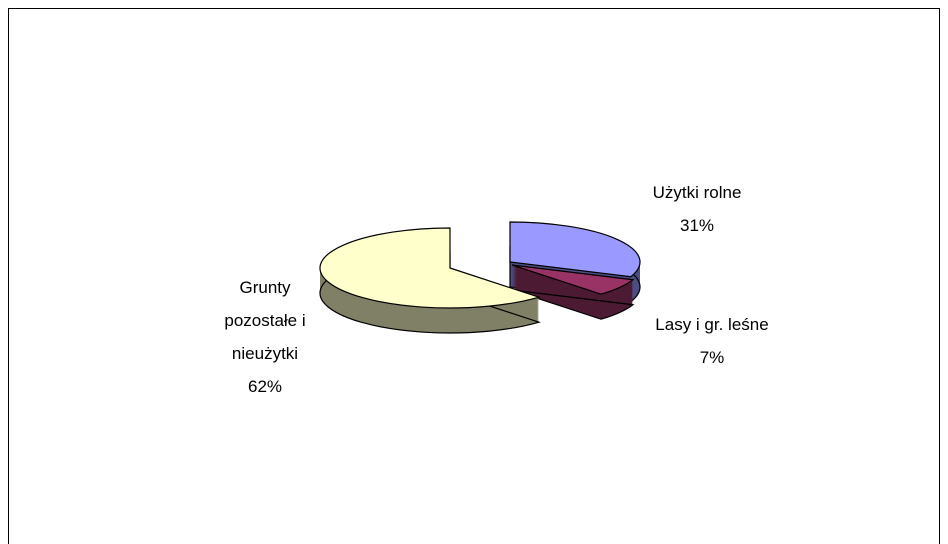  I want to click on category-label: Grunty pozostałe i nieużytki, so click(265, 320).